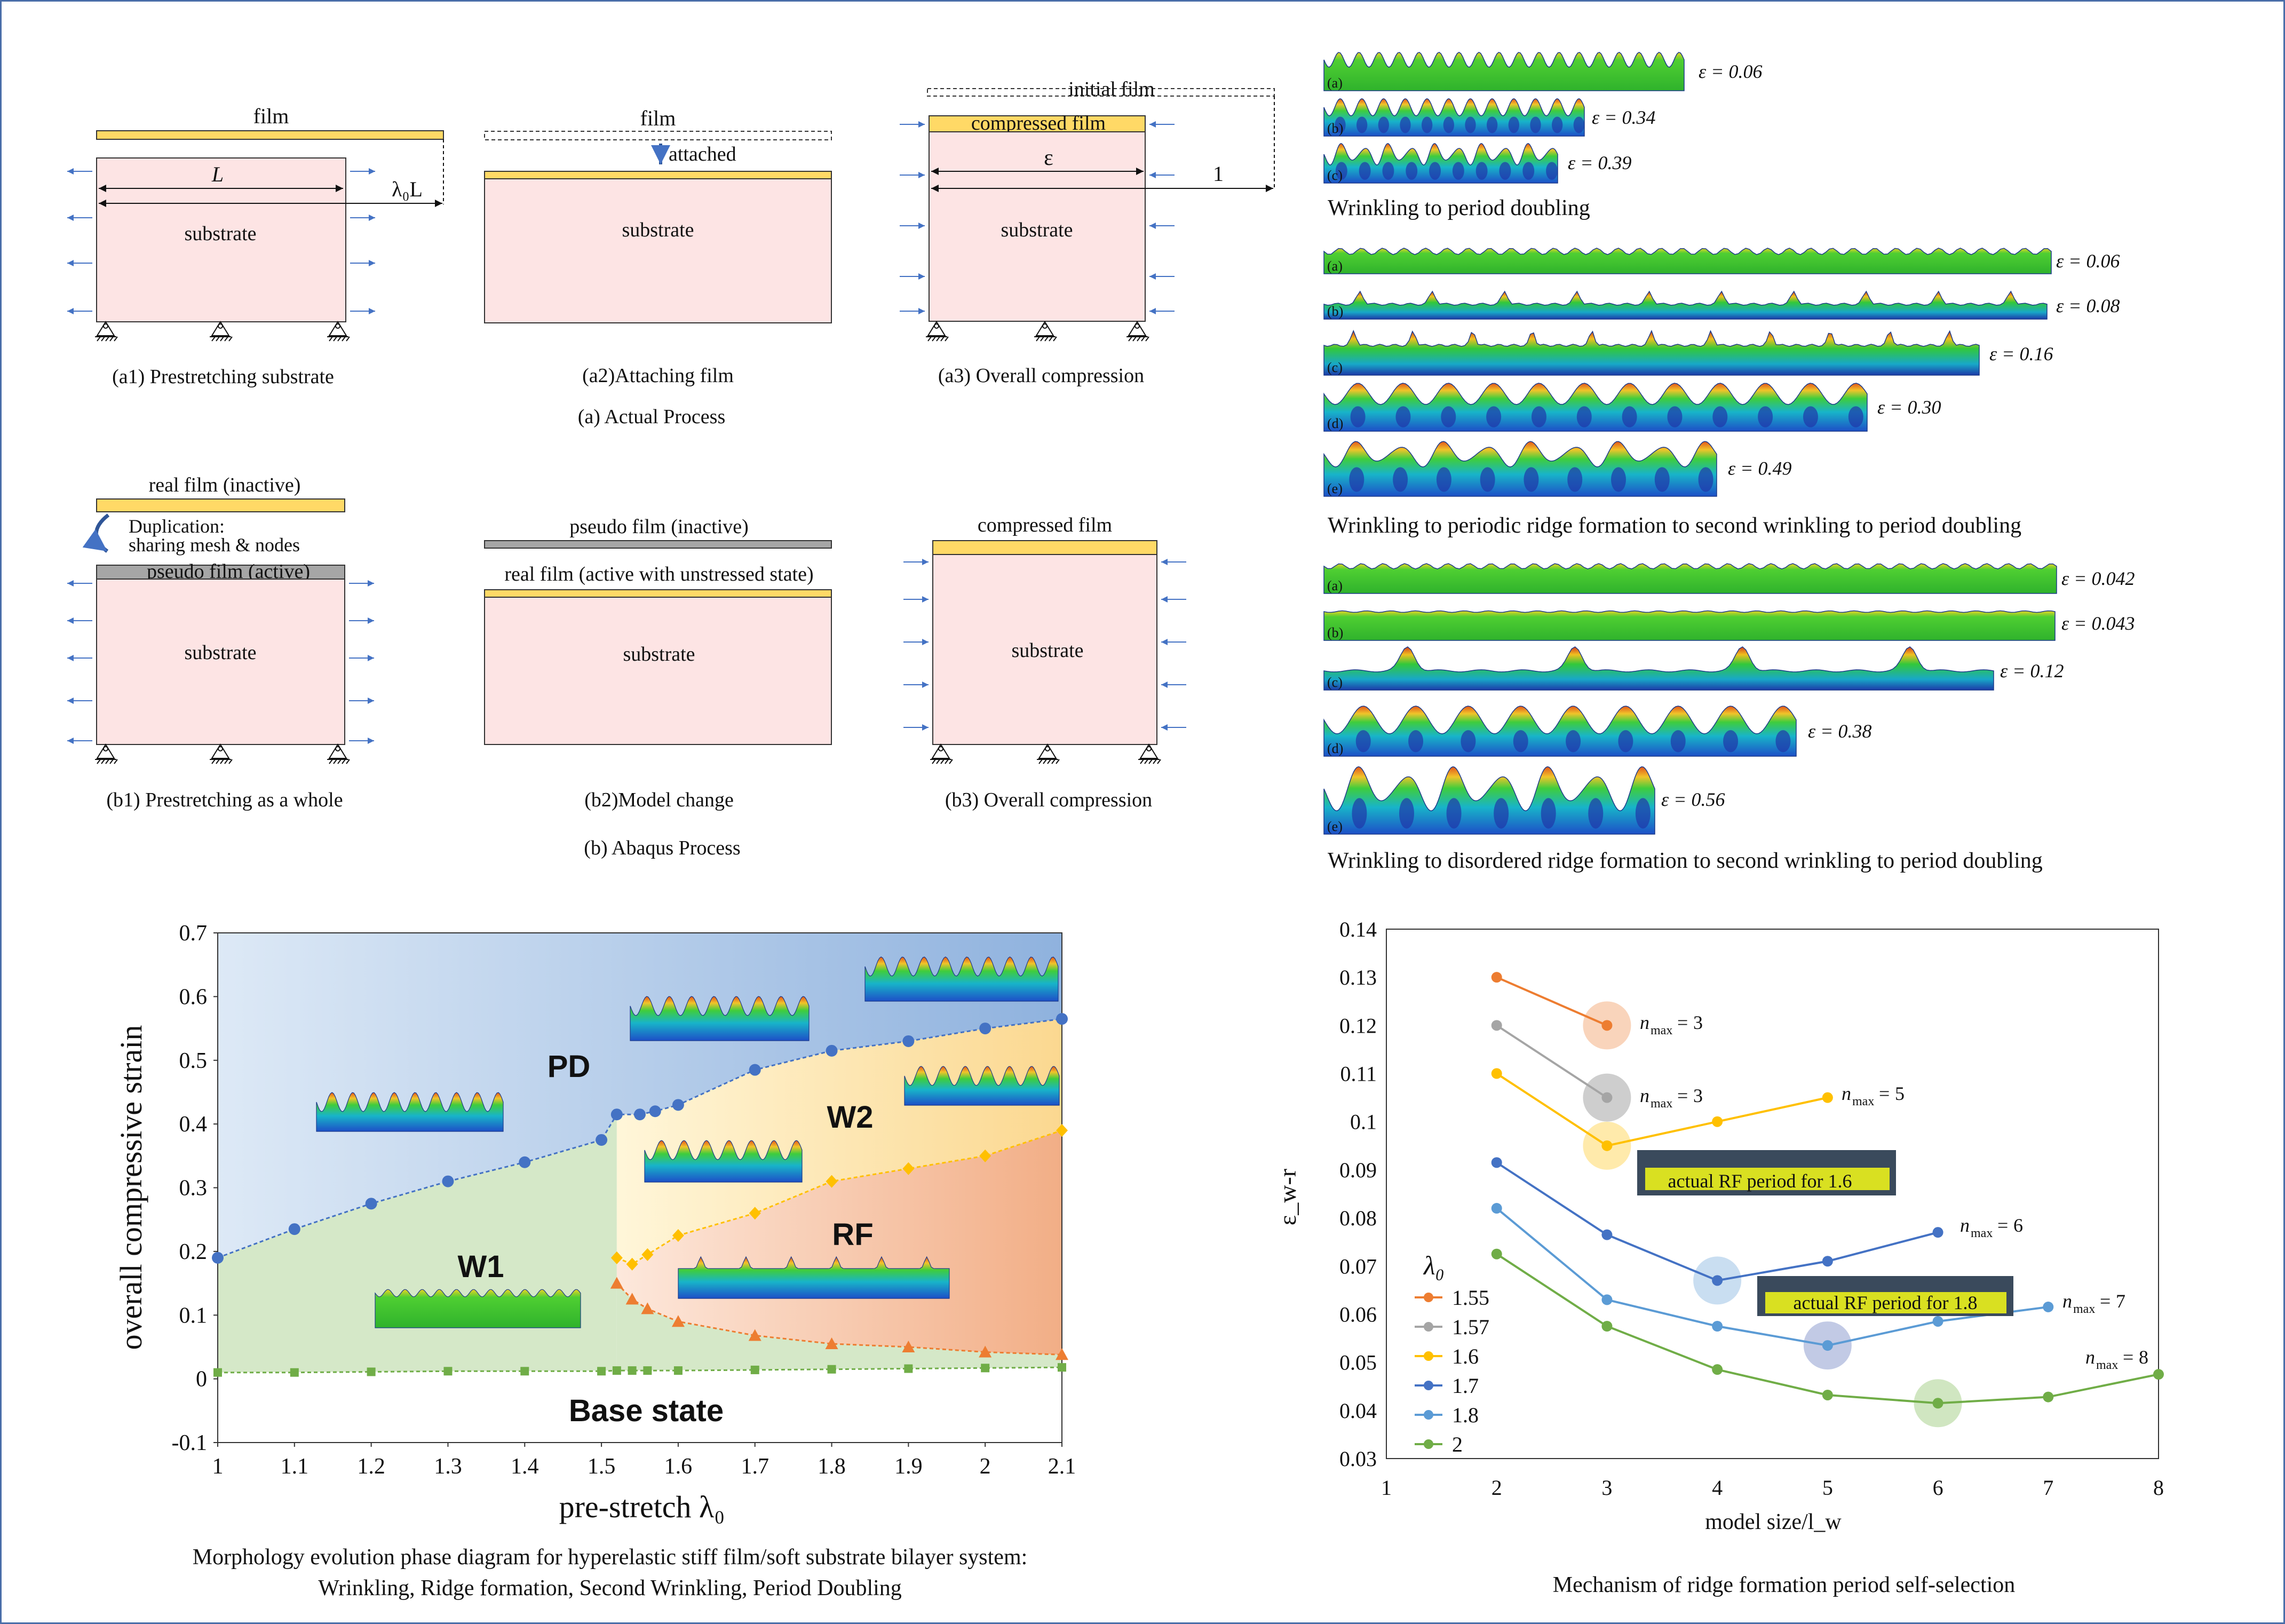 This screenshot has height=1624, width=2285. Describe the element at coordinates (1335, 423) in the screenshot. I see `strip-label: (d)` at that location.